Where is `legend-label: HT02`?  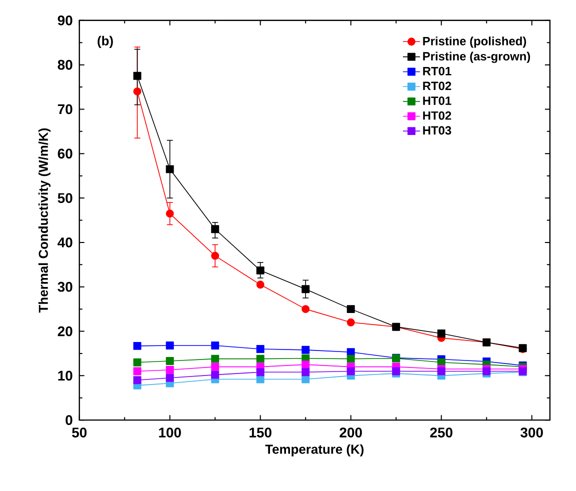 legend-label: HT02 is located at coordinates (437, 115).